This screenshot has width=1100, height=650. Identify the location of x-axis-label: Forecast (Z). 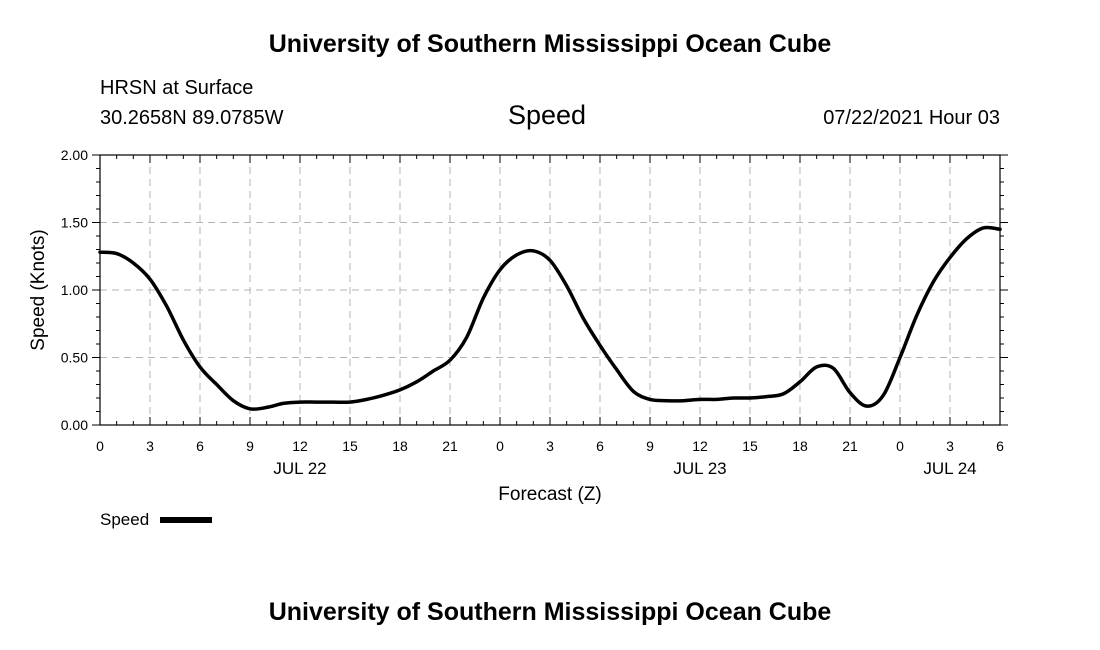
(549, 494).